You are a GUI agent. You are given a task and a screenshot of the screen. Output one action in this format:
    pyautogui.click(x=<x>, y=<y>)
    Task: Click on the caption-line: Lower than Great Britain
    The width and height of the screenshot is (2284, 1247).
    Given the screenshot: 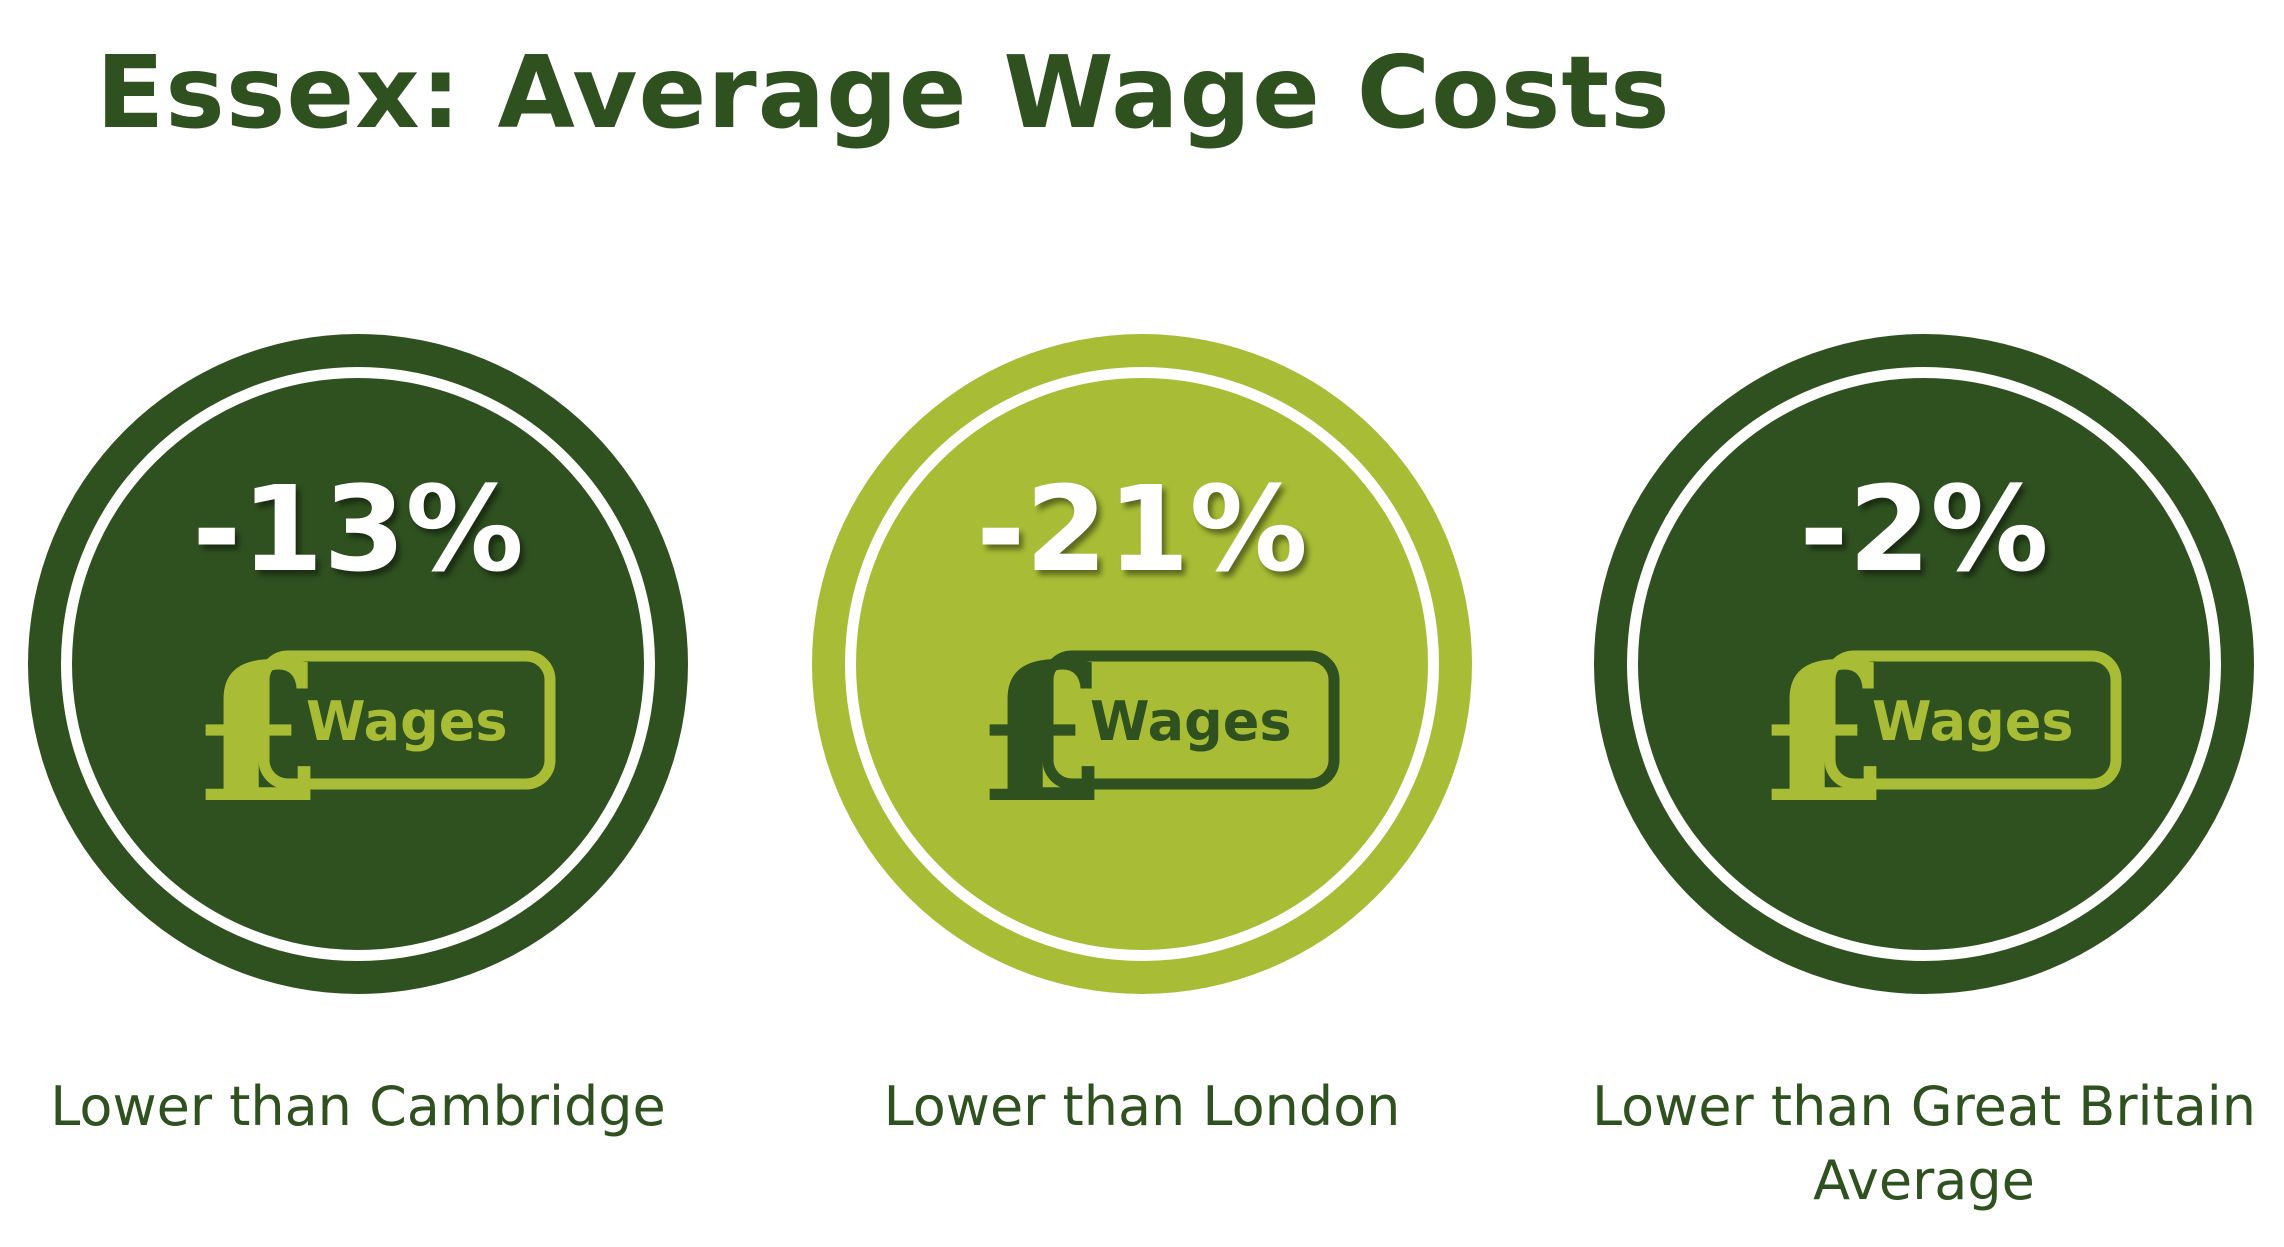 What is the action you would take?
    pyautogui.click(x=1924, y=1106)
    